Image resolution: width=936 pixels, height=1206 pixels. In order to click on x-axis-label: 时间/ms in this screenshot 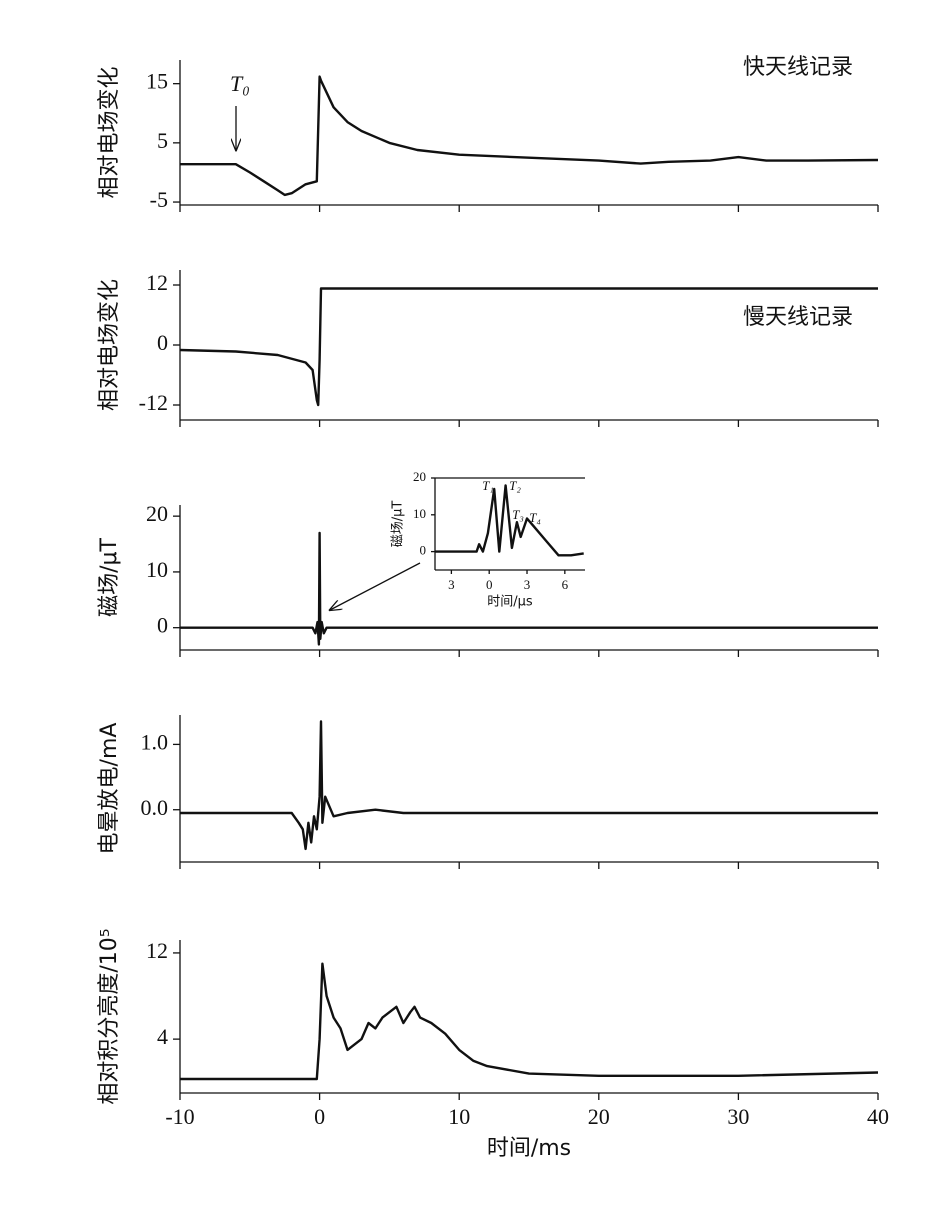, I will do `click(529, 1148)`.